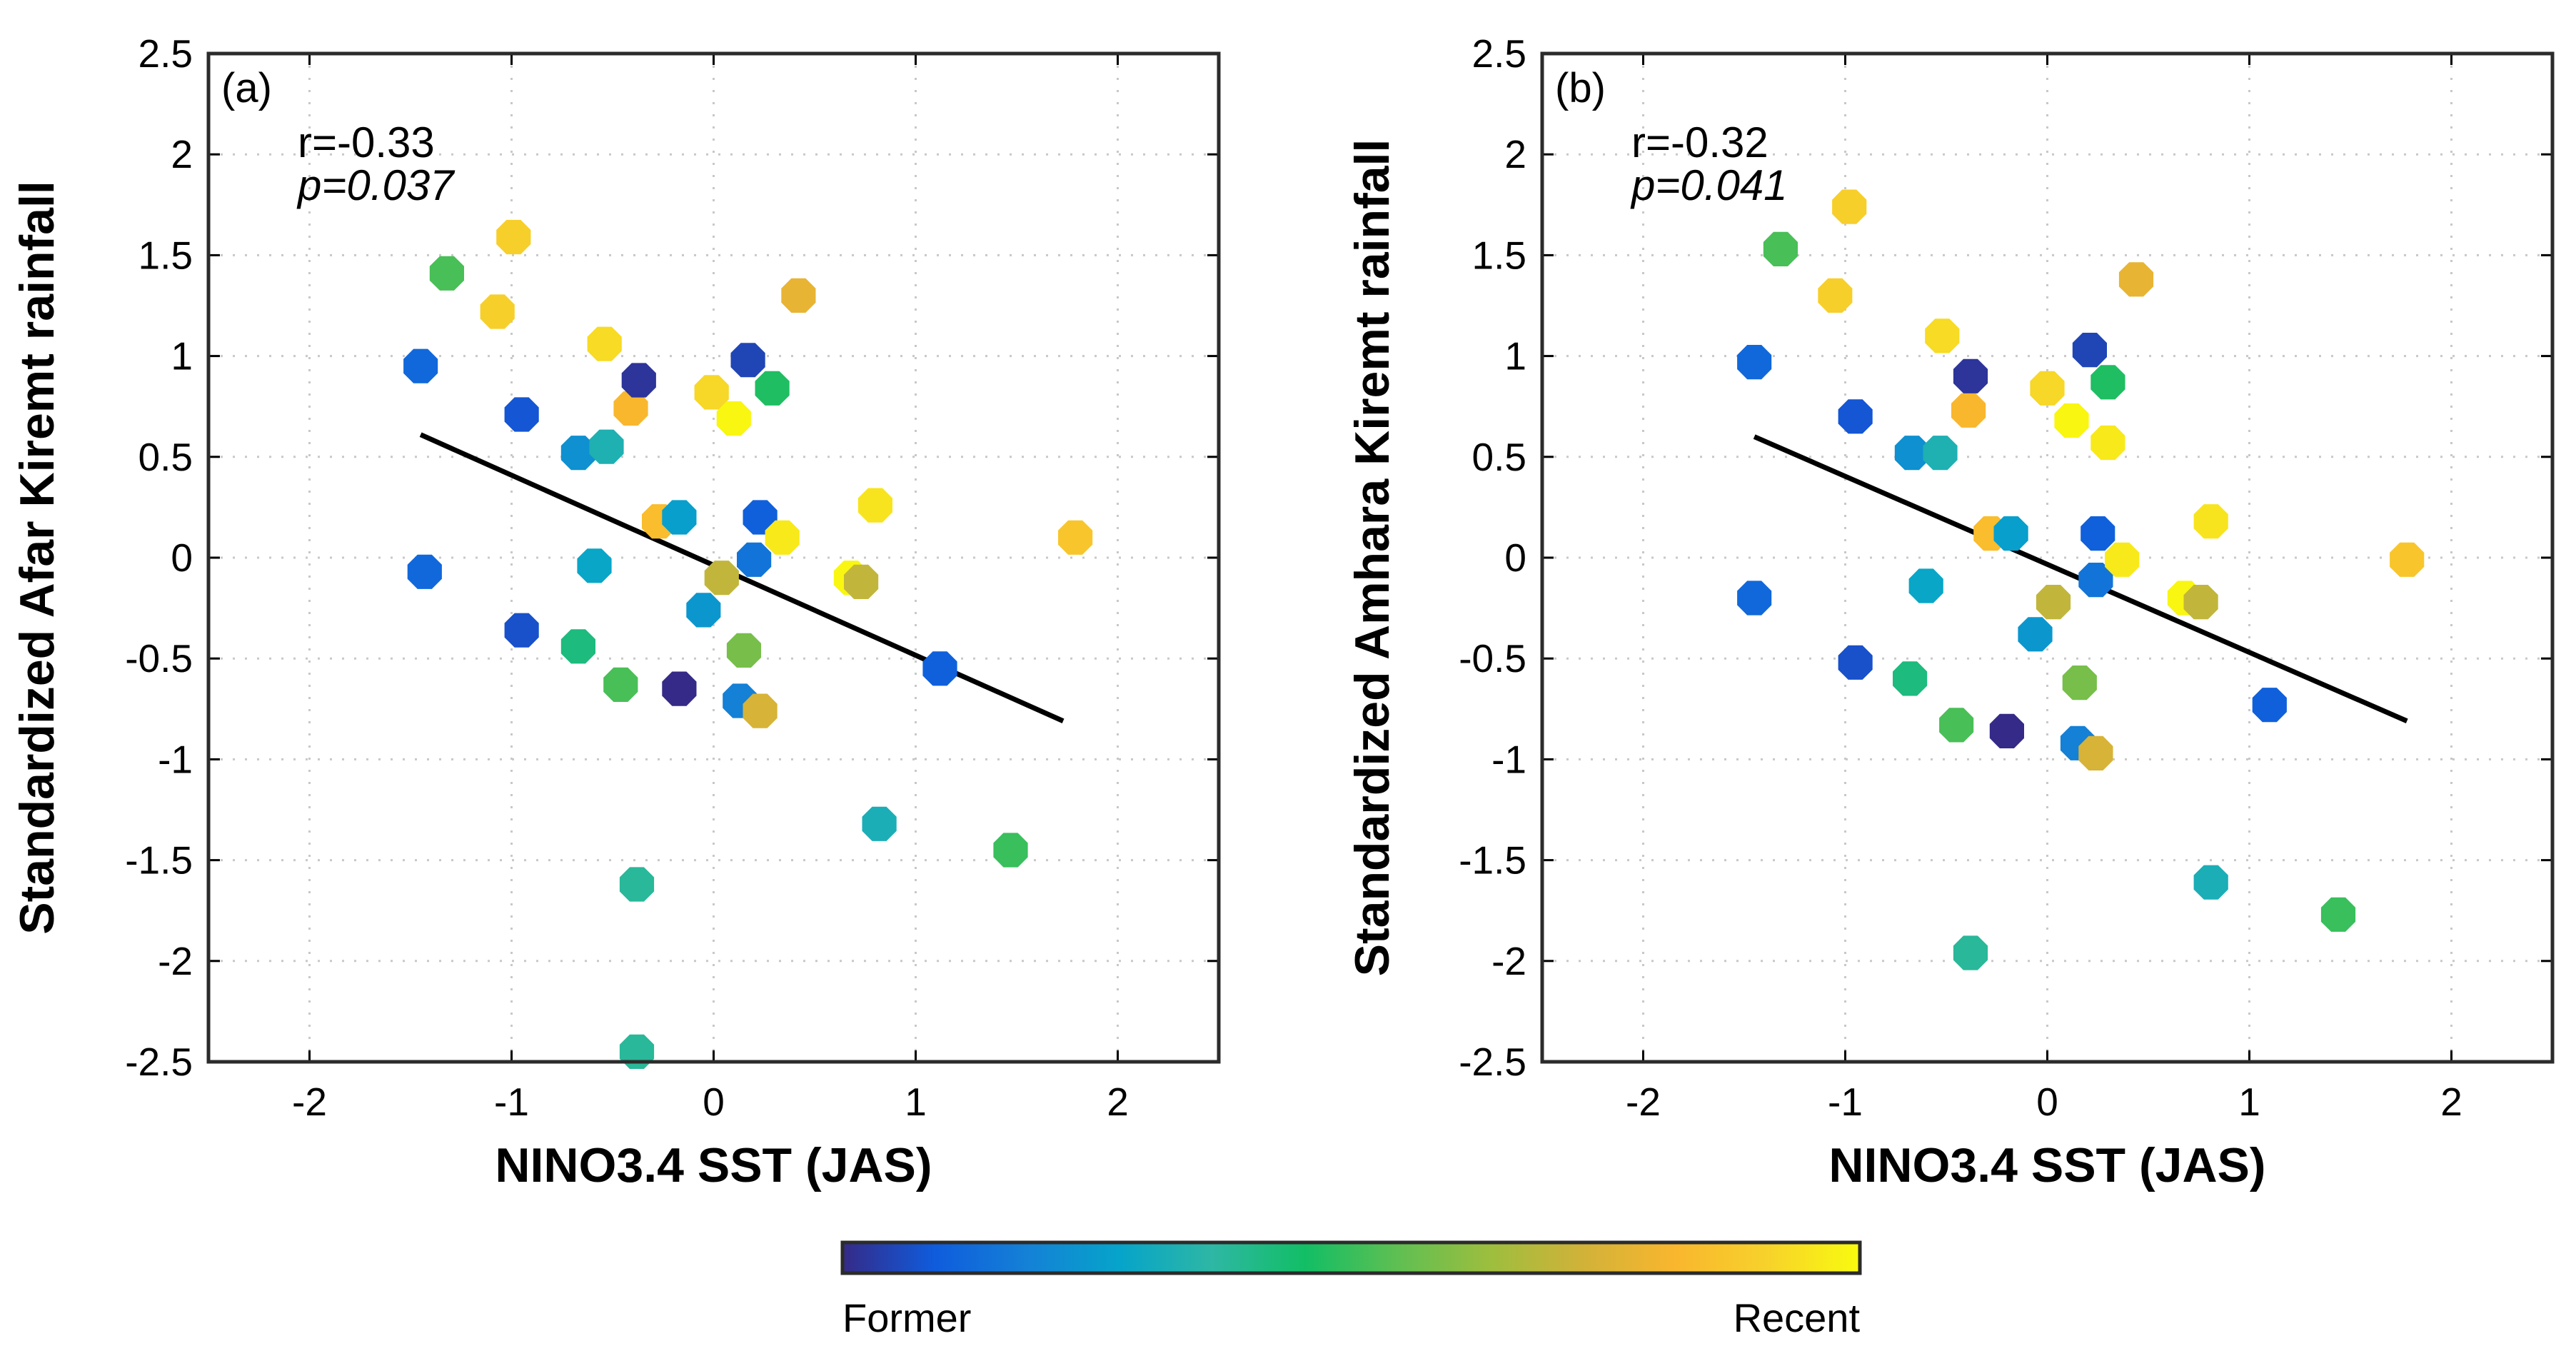 The height and width of the screenshot is (1356, 2576). Describe the element at coordinates (159, 1062) in the screenshot. I see `y-tick-label: -2.5` at that location.